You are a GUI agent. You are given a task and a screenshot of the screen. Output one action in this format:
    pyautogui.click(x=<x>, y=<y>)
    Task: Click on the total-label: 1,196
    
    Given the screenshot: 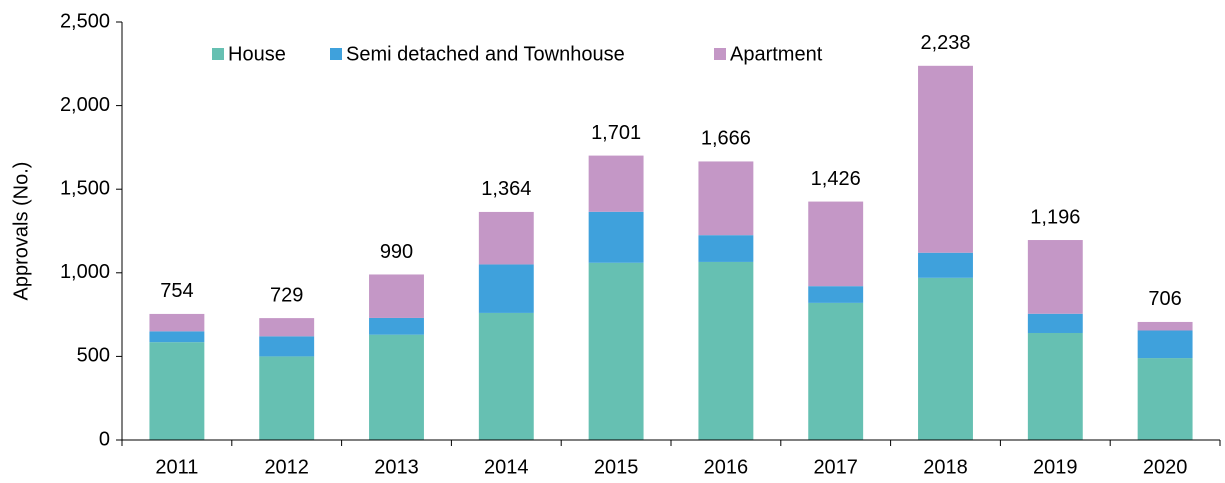 What is the action you would take?
    pyautogui.click(x=1055, y=217)
    